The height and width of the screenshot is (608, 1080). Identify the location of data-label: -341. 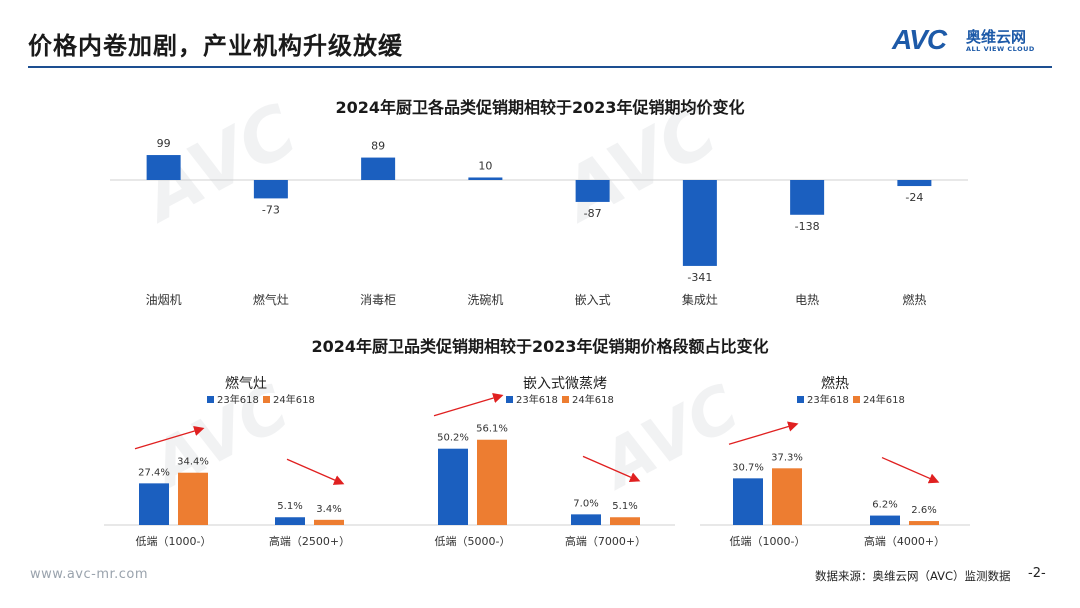
(699, 277).